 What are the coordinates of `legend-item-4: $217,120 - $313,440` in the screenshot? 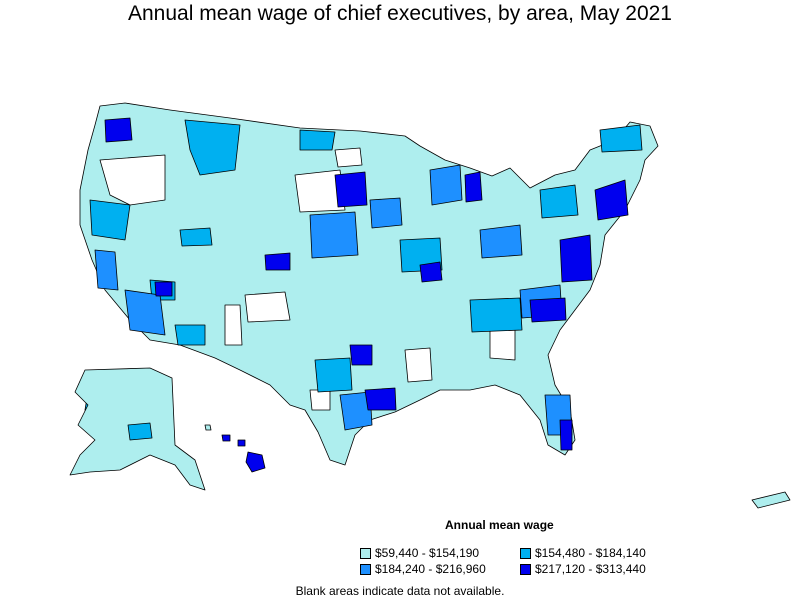 It's located at (583, 569).